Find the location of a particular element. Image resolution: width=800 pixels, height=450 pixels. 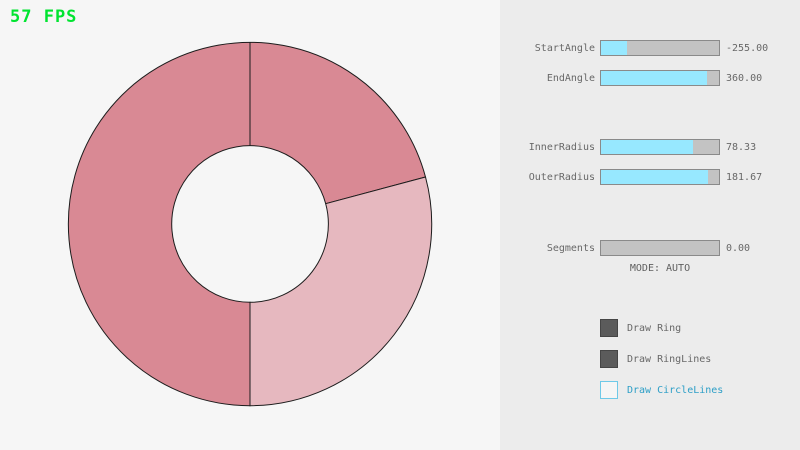

draw-ringlines-checkbox is located at coordinates (609, 359).